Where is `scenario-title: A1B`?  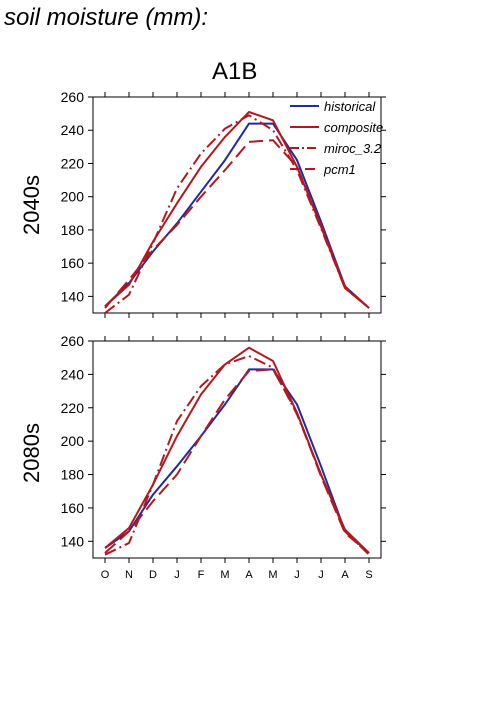 scenario-title: A1B is located at coordinates (235, 71).